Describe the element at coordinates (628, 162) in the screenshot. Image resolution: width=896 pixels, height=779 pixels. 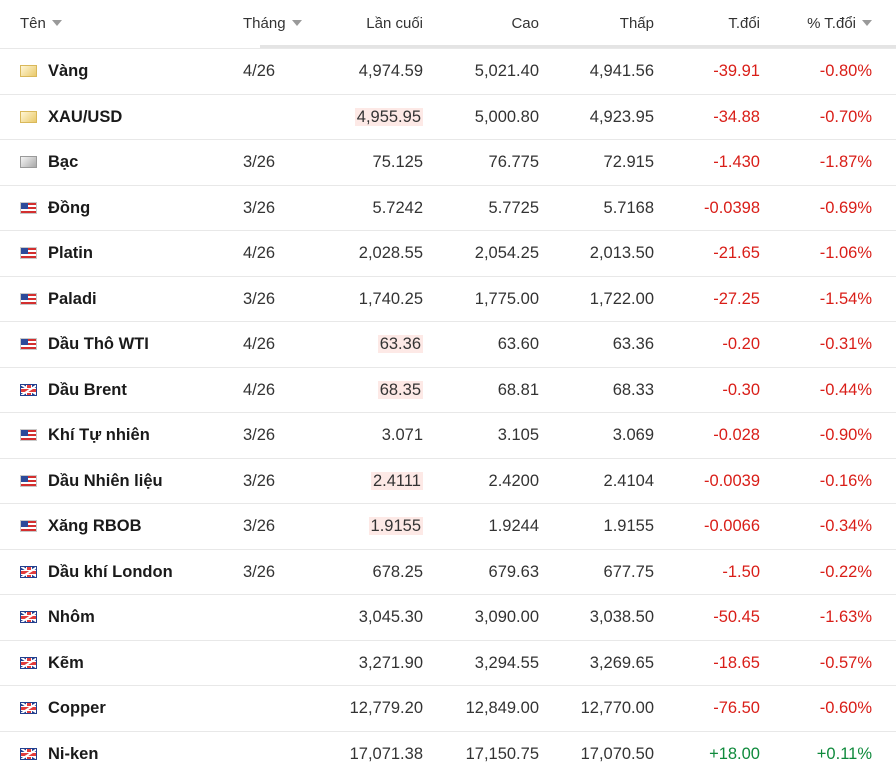
I see `low-price: 72.915` at that location.